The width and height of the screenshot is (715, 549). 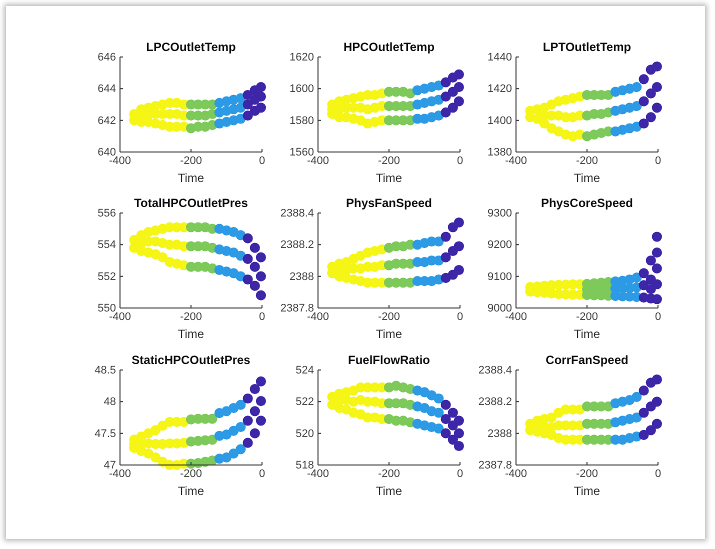 What do you see at coordinates (500, 120) in the screenshot?
I see `y-tick-label: 1400` at bounding box center [500, 120].